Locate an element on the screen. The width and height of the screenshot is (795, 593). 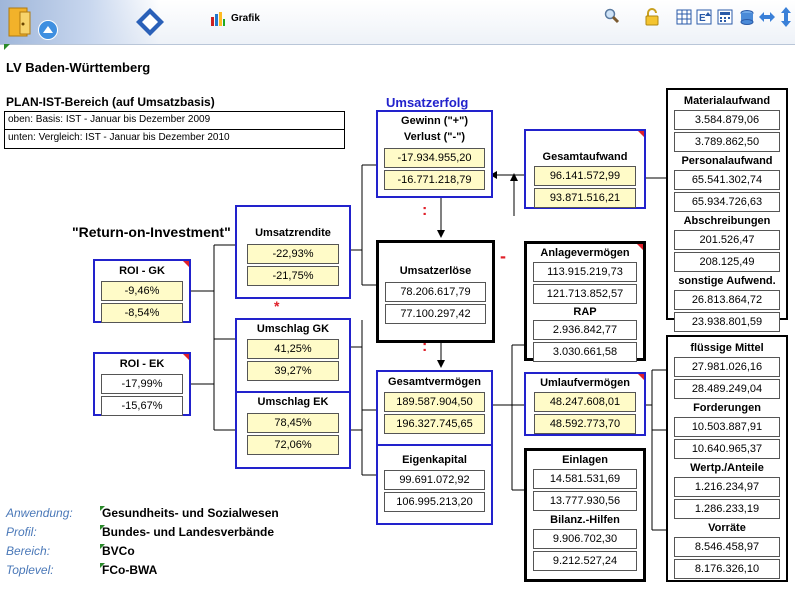
personal-label: Personalaufwand is located at coordinates (727, 161).